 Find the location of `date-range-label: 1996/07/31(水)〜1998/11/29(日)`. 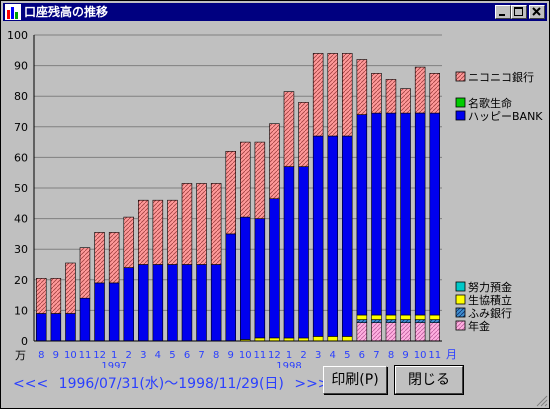

date-range-label: 1996/07/31(水)〜1998/11/29(日) is located at coordinates (171, 384).